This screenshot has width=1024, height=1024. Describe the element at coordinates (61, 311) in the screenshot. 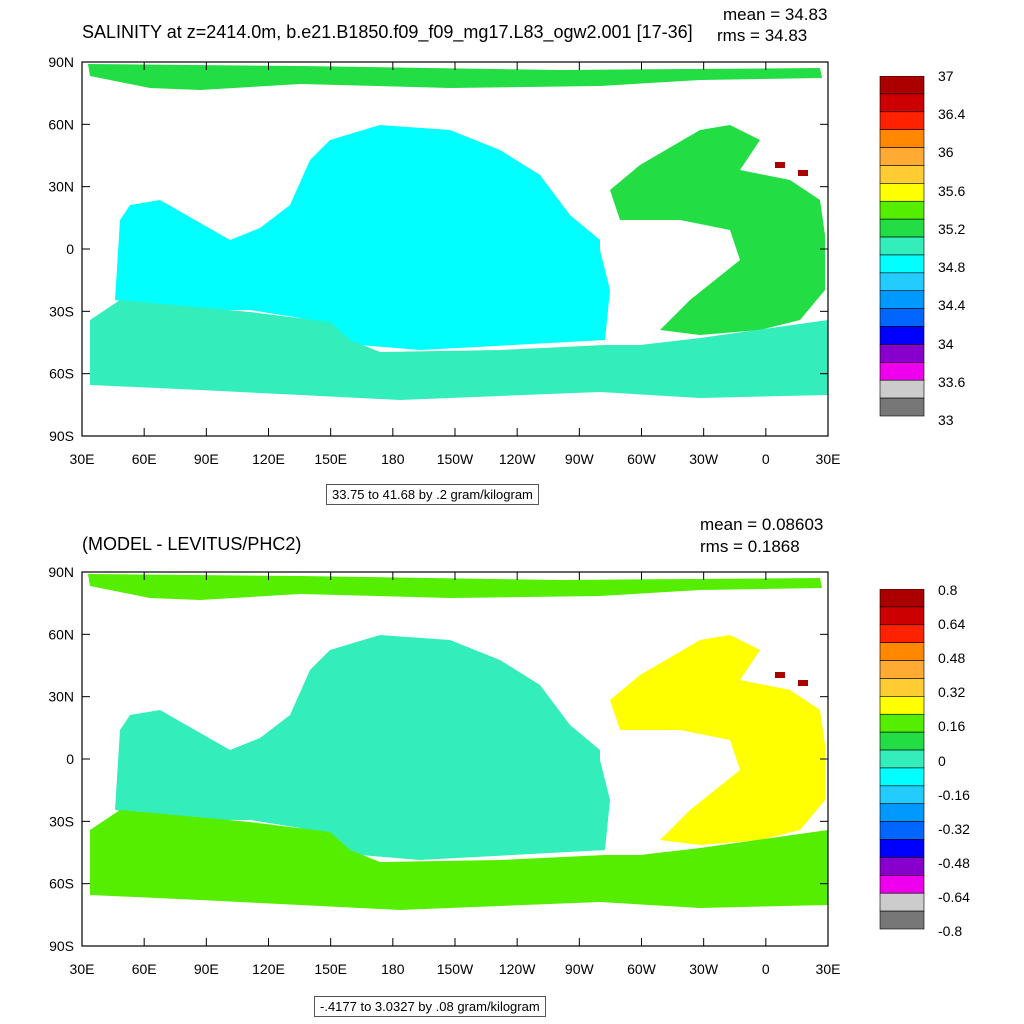

I see `lat-label: 30S` at that location.